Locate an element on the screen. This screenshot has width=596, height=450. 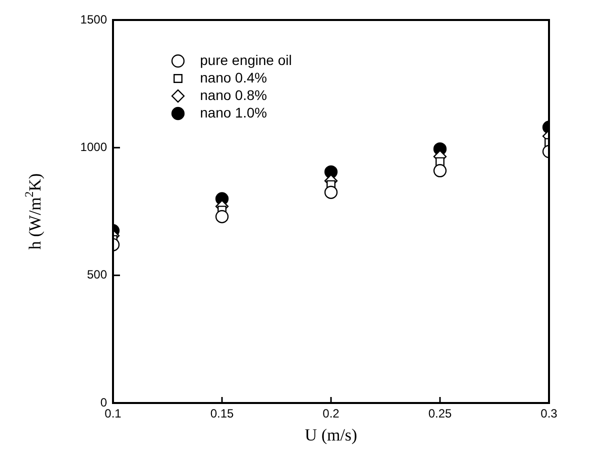
y-tick-label: 1000 is located at coordinates (94, 147).